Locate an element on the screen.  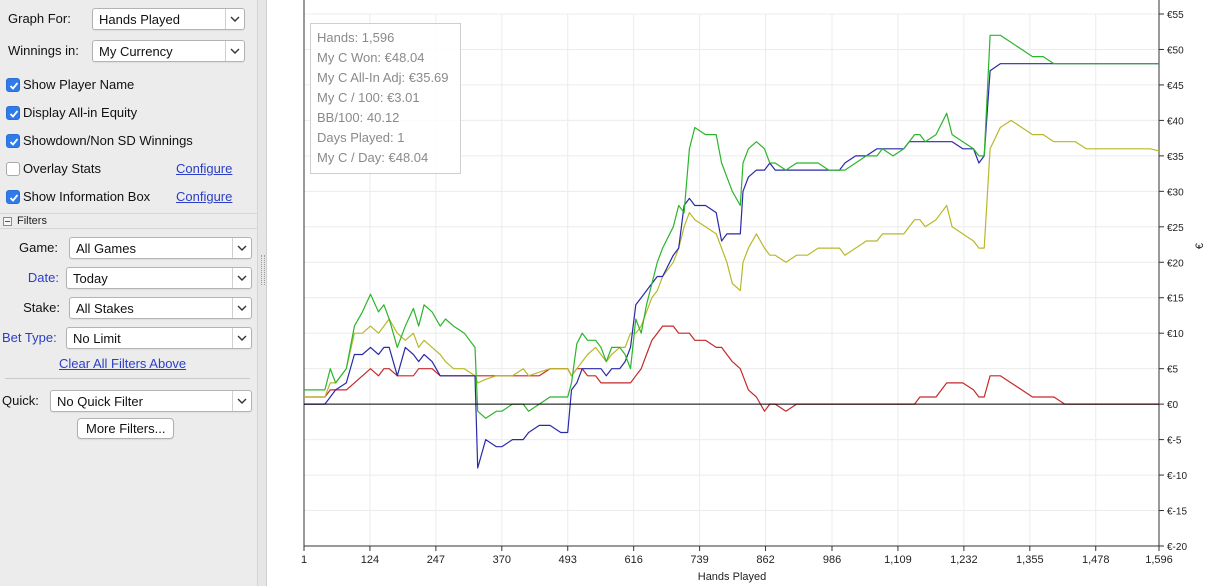
overlay-stats-label: Overlay Stats is located at coordinates (62, 168).